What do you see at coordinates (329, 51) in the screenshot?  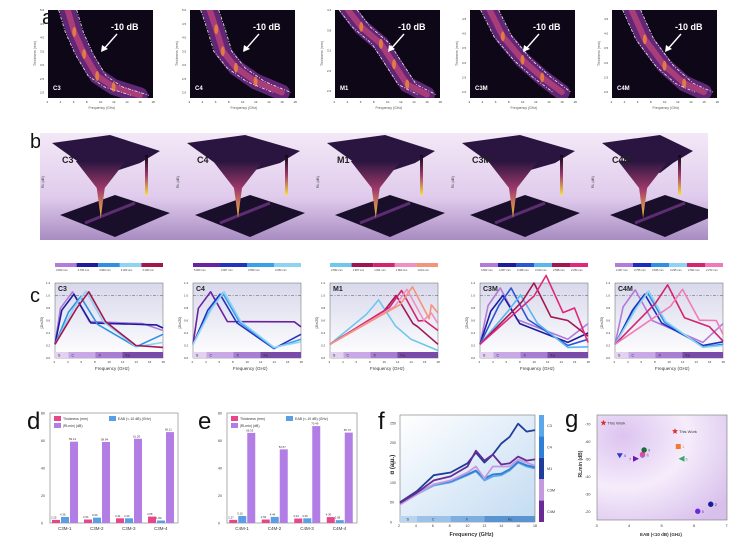 I see `y-tick-label: 3.2` at bounding box center [329, 51].